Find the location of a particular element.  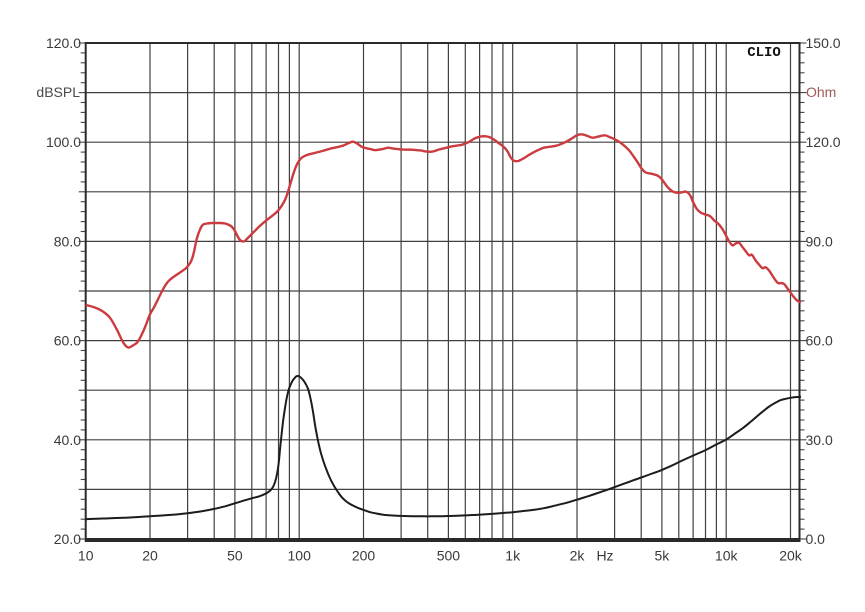

svg-text: 150.0 is located at coordinates (823, 43).